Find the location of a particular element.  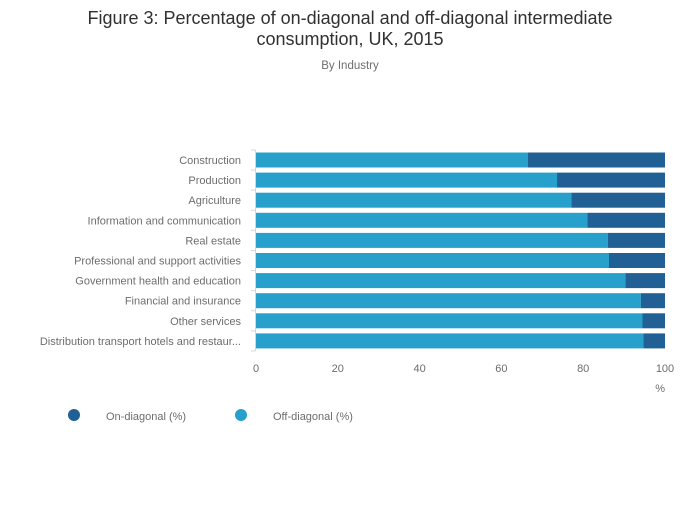

category-label: Financial and insurance is located at coordinates (183, 302).